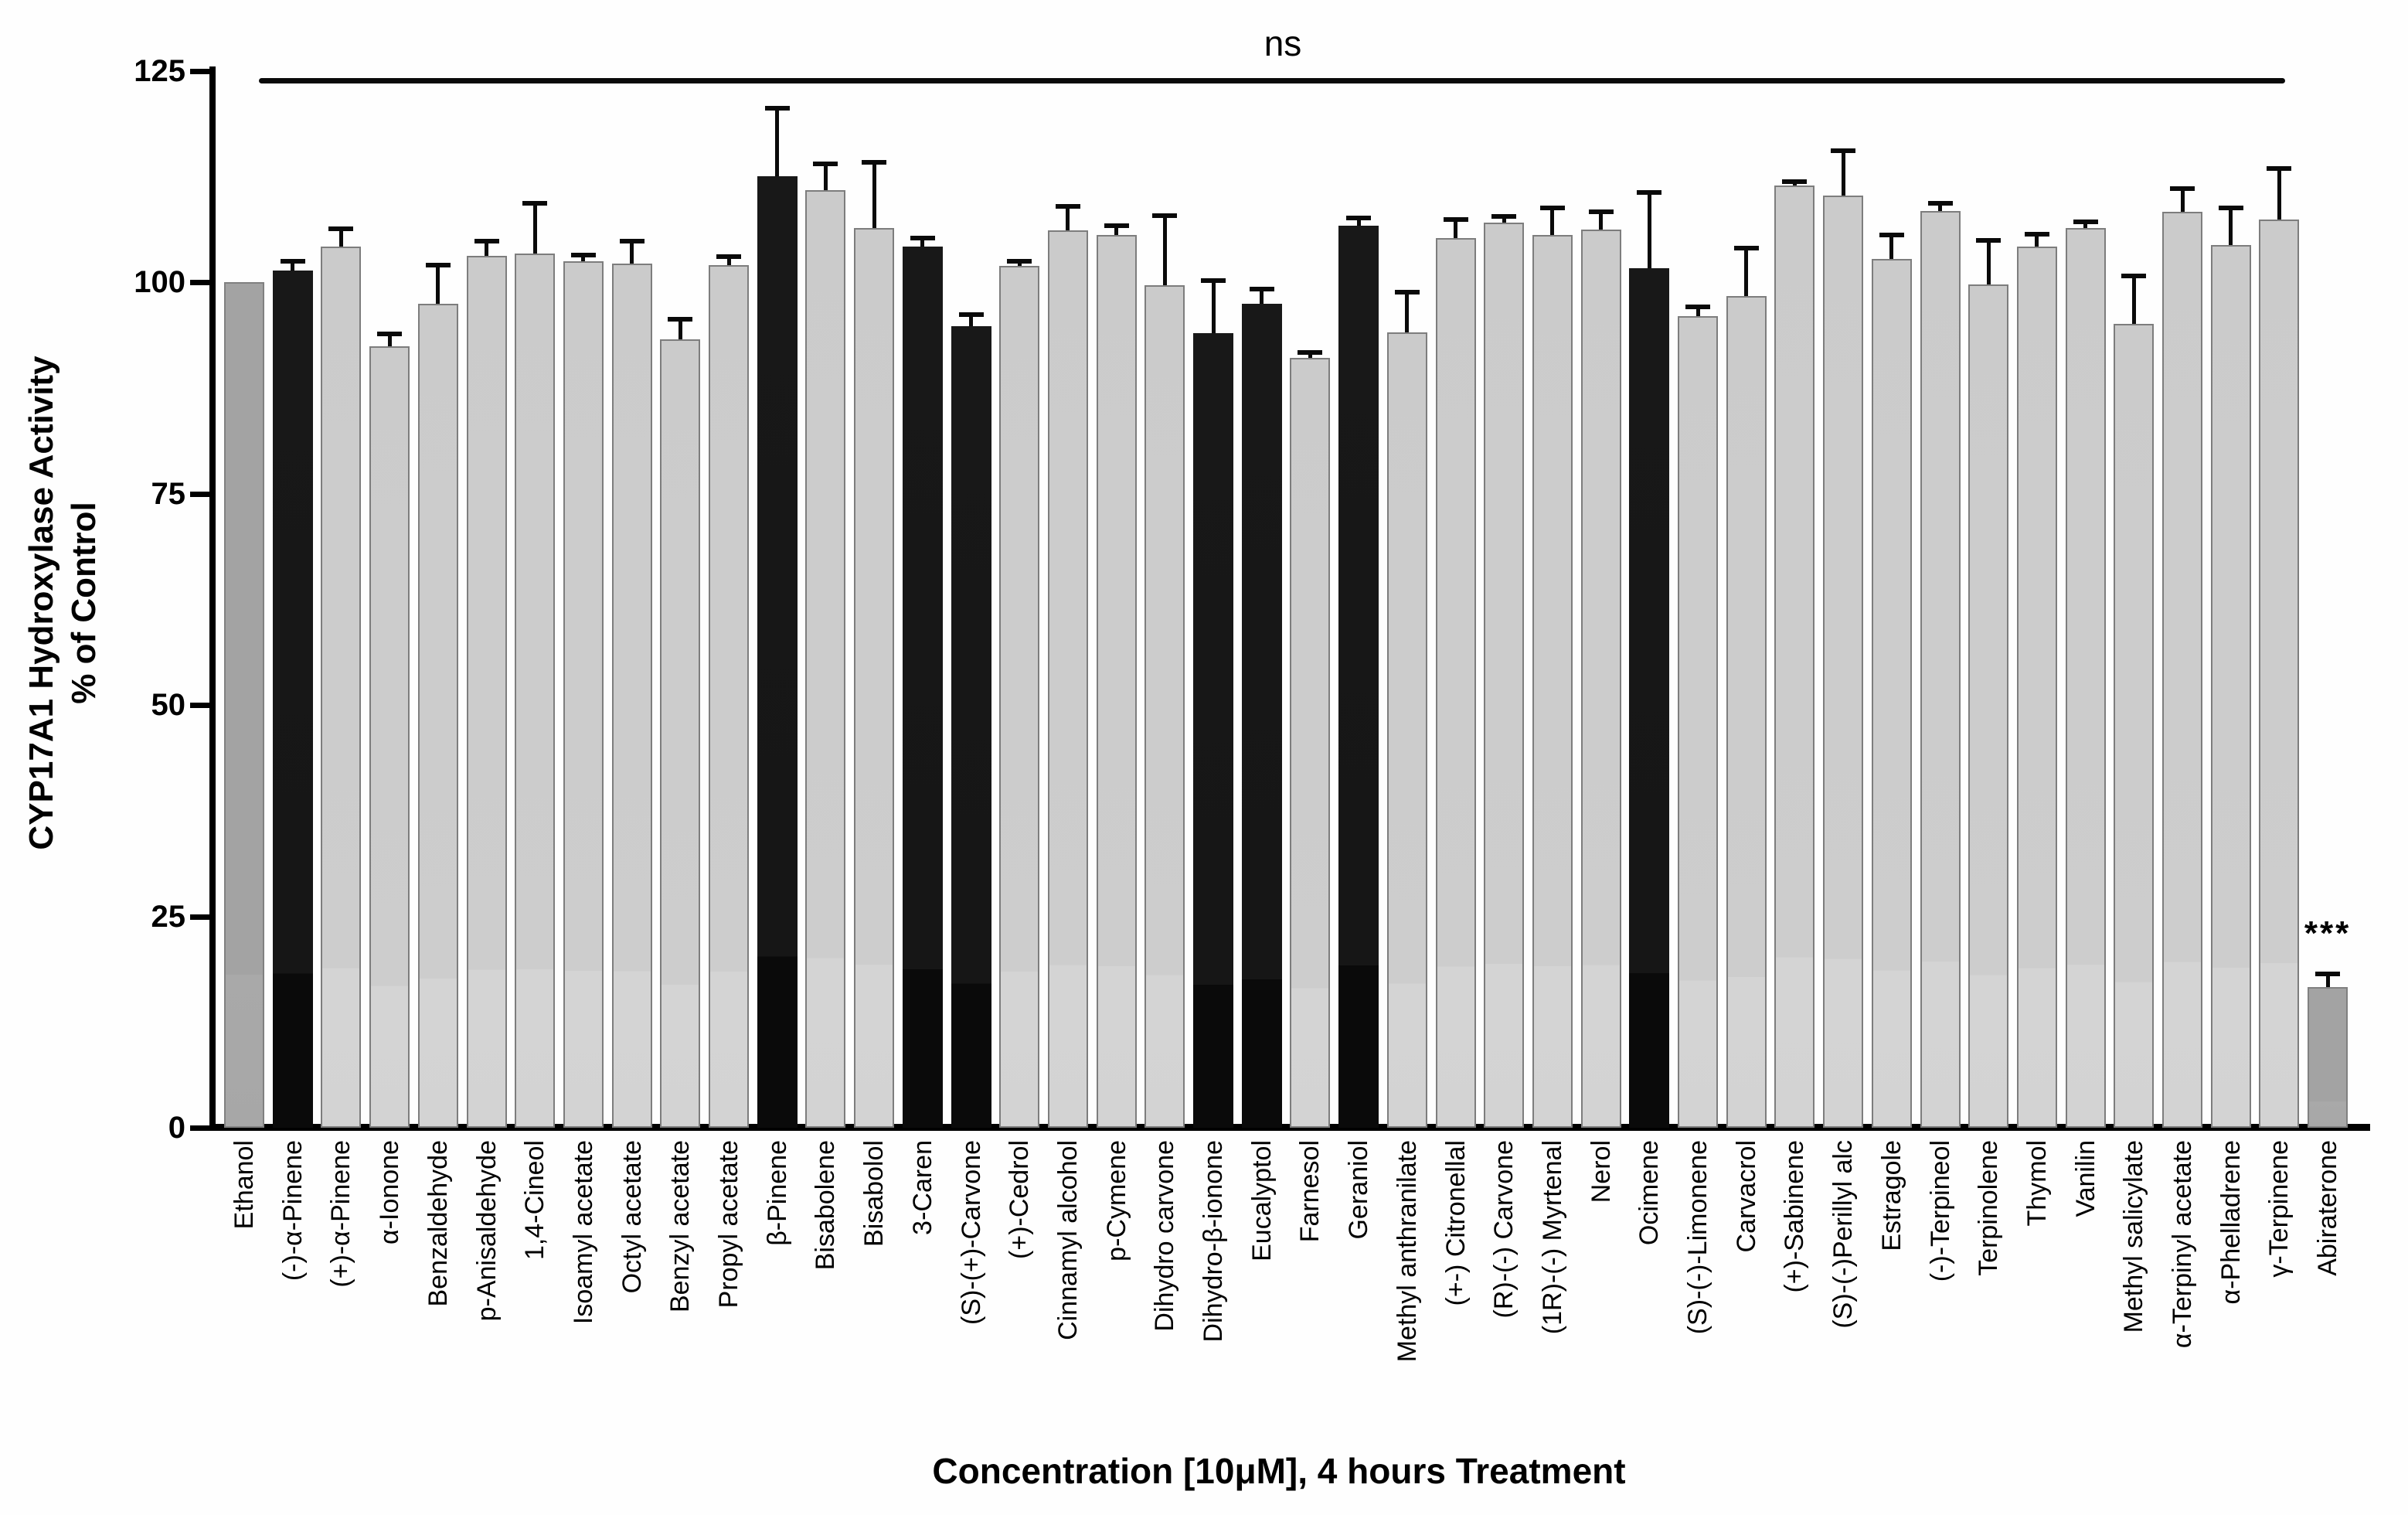  Describe the element at coordinates (1795, 1216) in the screenshot. I see `x-category-label: (+)-Sabinene` at that location.